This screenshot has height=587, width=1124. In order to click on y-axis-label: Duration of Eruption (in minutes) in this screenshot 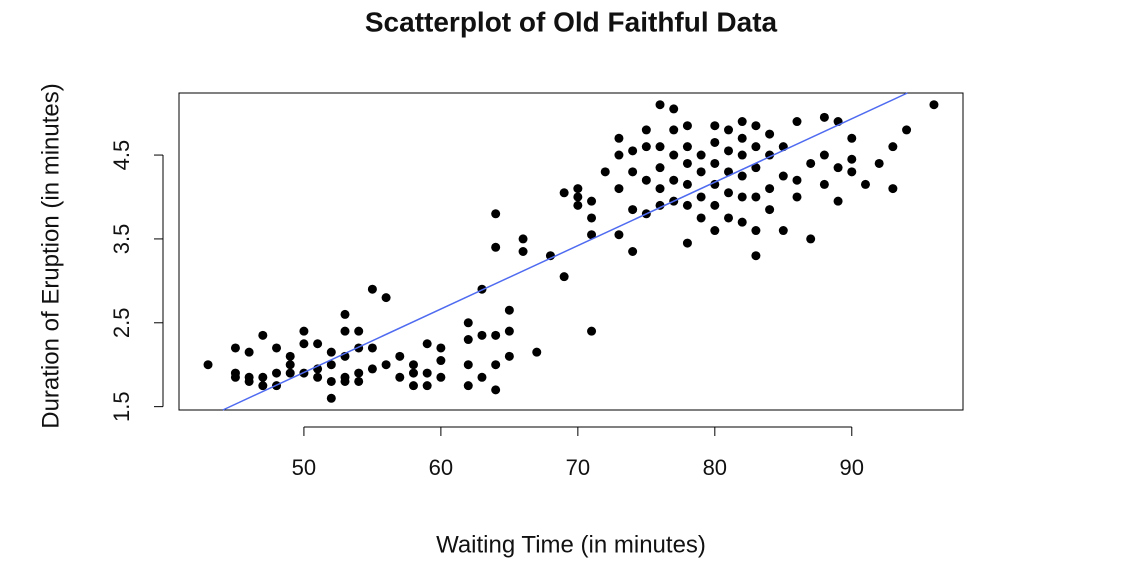, I will do `click(50, 256)`.